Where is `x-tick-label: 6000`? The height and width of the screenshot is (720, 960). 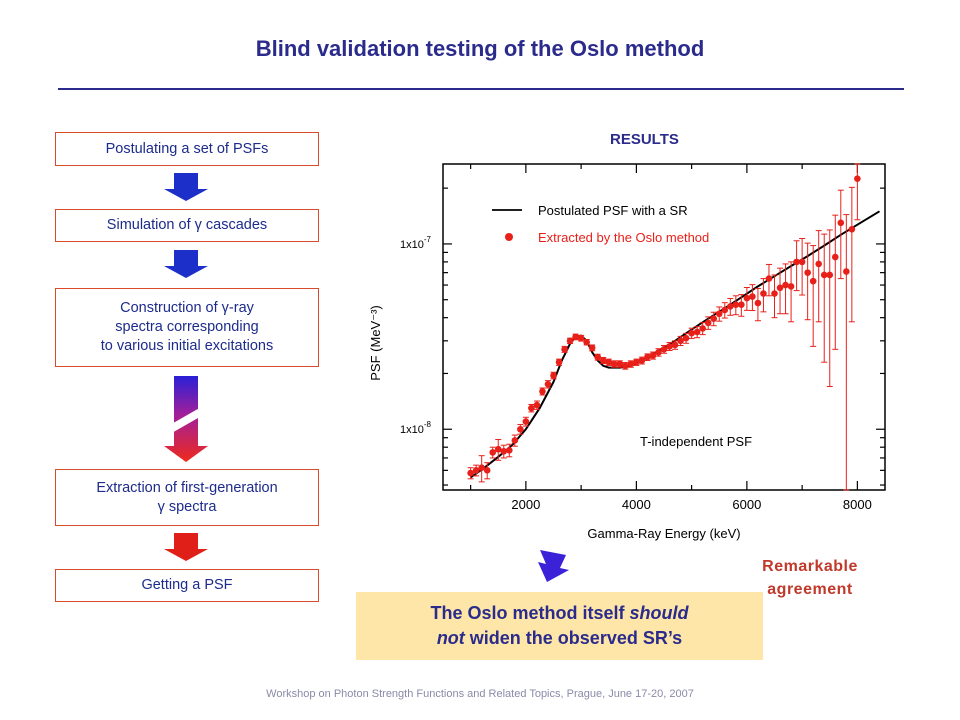
x-tick-label: 6000 is located at coordinates (746, 504).